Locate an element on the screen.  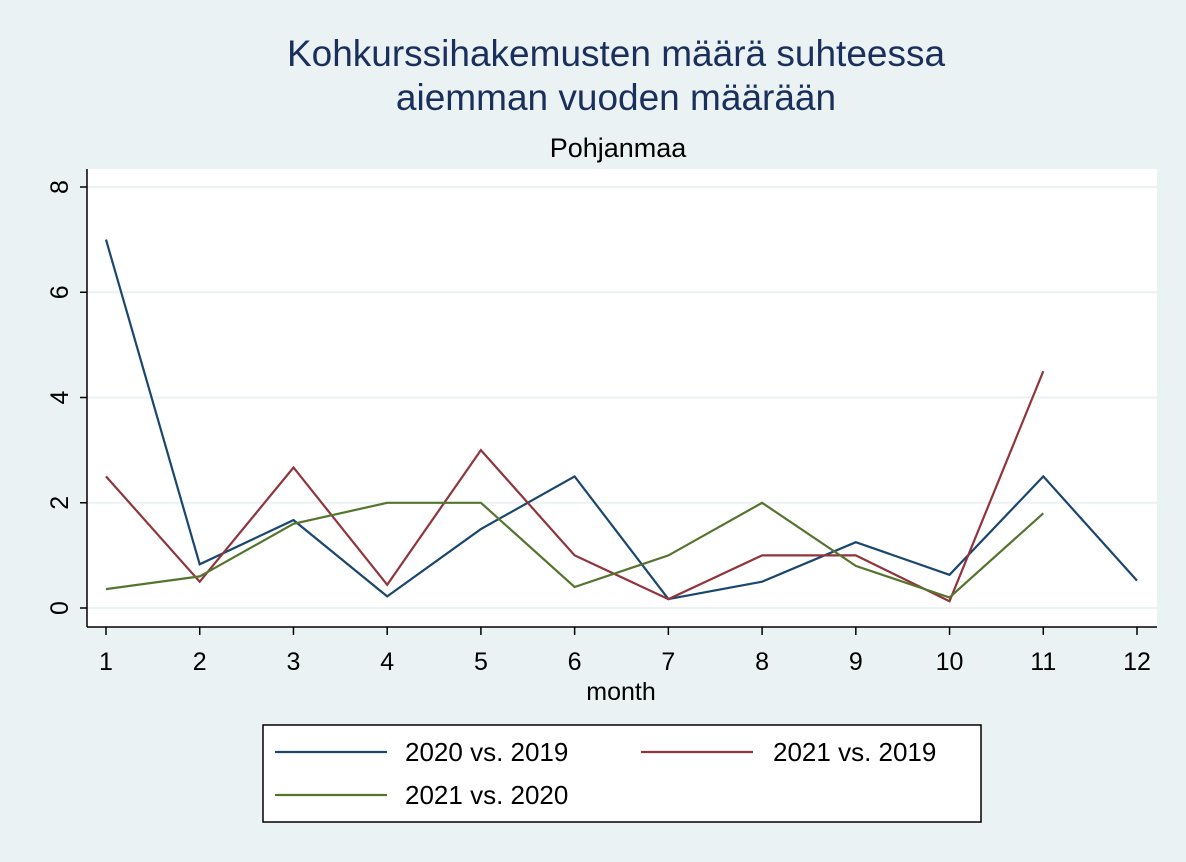
x-tick-label: 4 is located at coordinates (387, 662).